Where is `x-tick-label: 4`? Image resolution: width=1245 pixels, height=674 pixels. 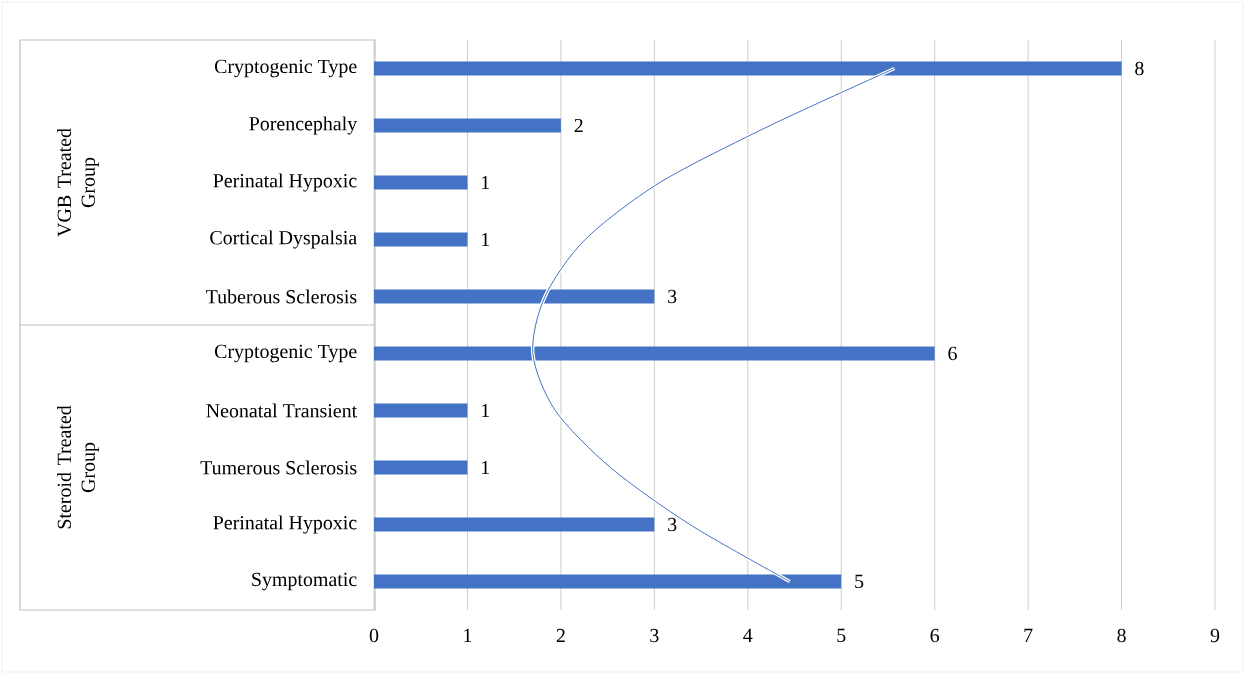
x-tick-label: 4 is located at coordinates (748, 635).